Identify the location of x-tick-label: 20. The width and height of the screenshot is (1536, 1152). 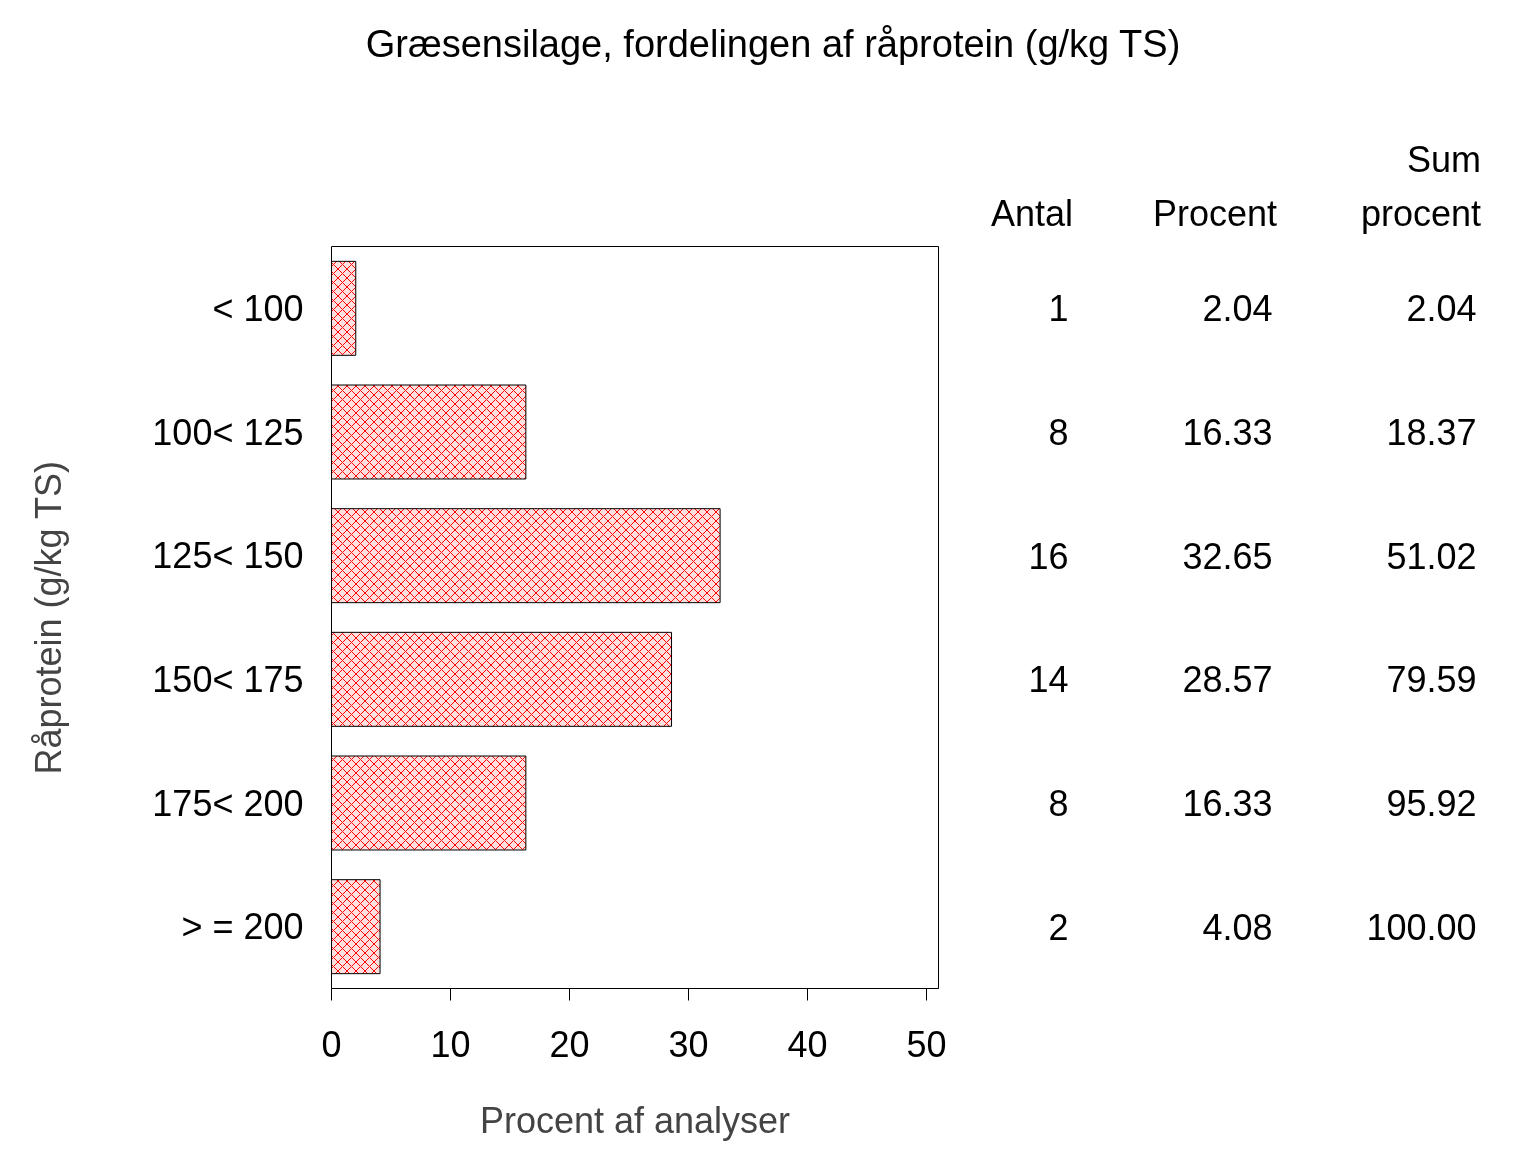
(569, 1044).